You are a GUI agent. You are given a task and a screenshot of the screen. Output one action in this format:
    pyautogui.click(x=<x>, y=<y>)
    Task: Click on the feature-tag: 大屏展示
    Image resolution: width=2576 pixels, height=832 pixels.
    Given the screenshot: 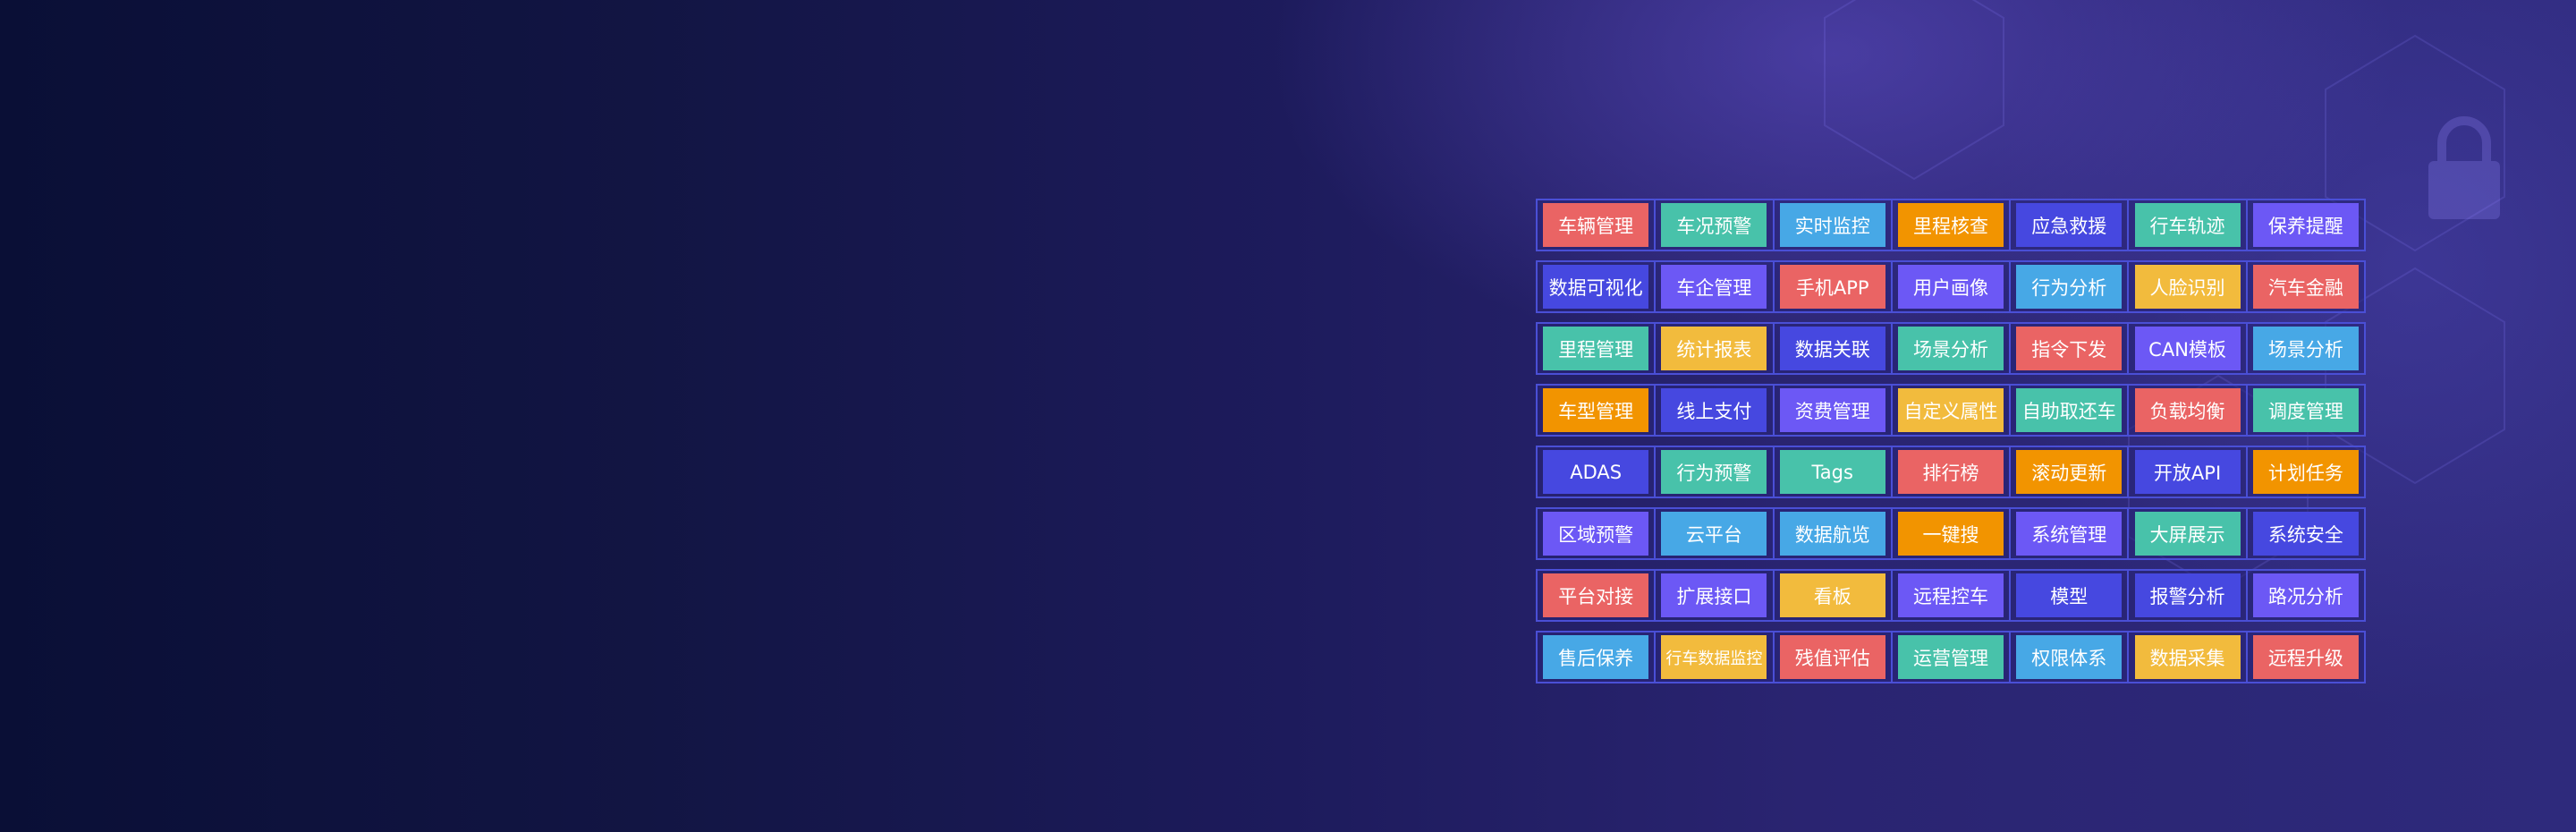 What is the action you would take?
    pyautogui.click(x=2187, y=534)
    